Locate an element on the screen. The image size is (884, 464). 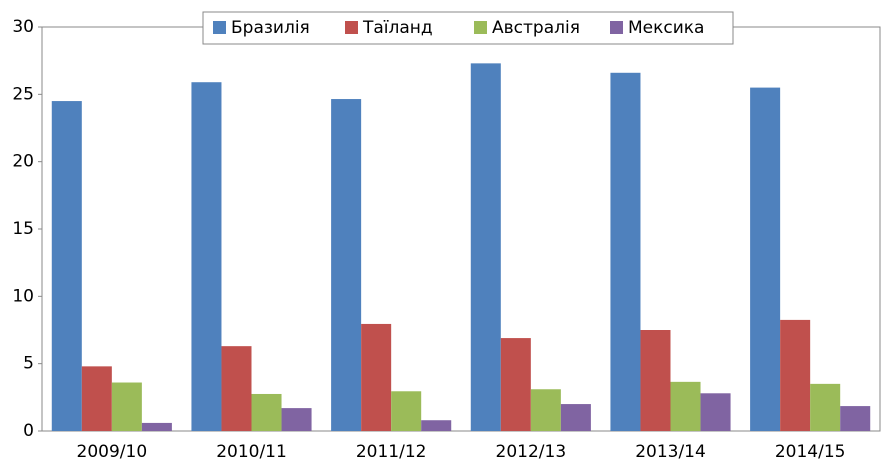
legend-label: Мексика is located at coordinates (666, 28).